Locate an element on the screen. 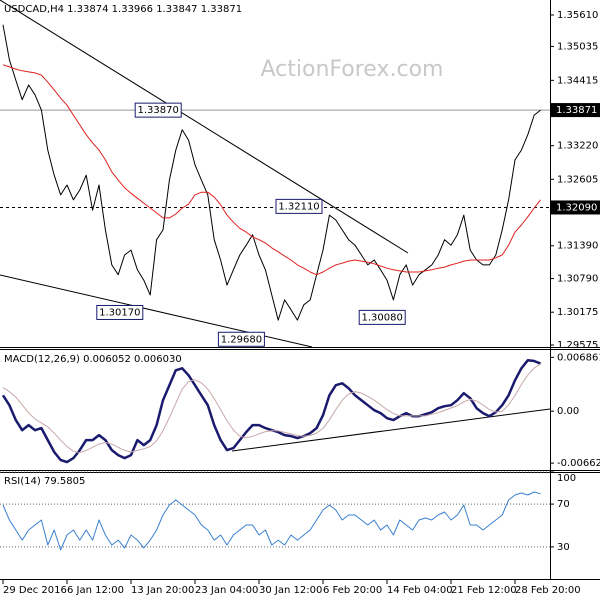 The height and width of the screenshot is (600, 600). y-tick-label: -0.00662 is located at coordinates (578, 463).